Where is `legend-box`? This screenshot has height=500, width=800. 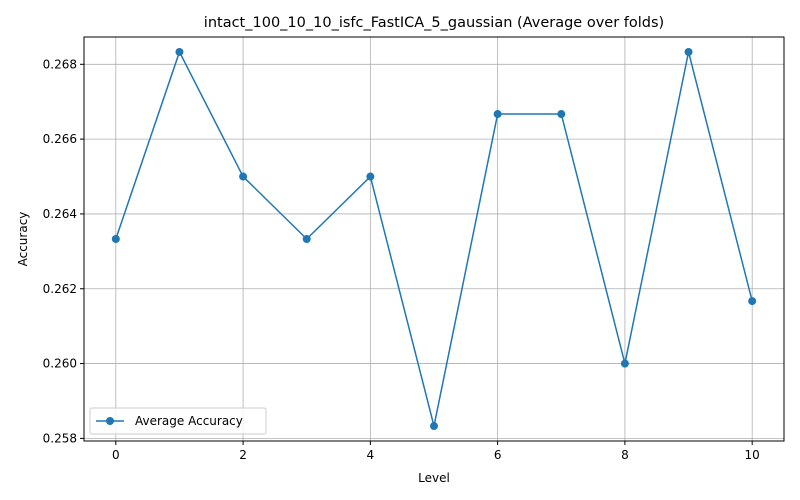
legend-box is located at coordinates (178, 421).